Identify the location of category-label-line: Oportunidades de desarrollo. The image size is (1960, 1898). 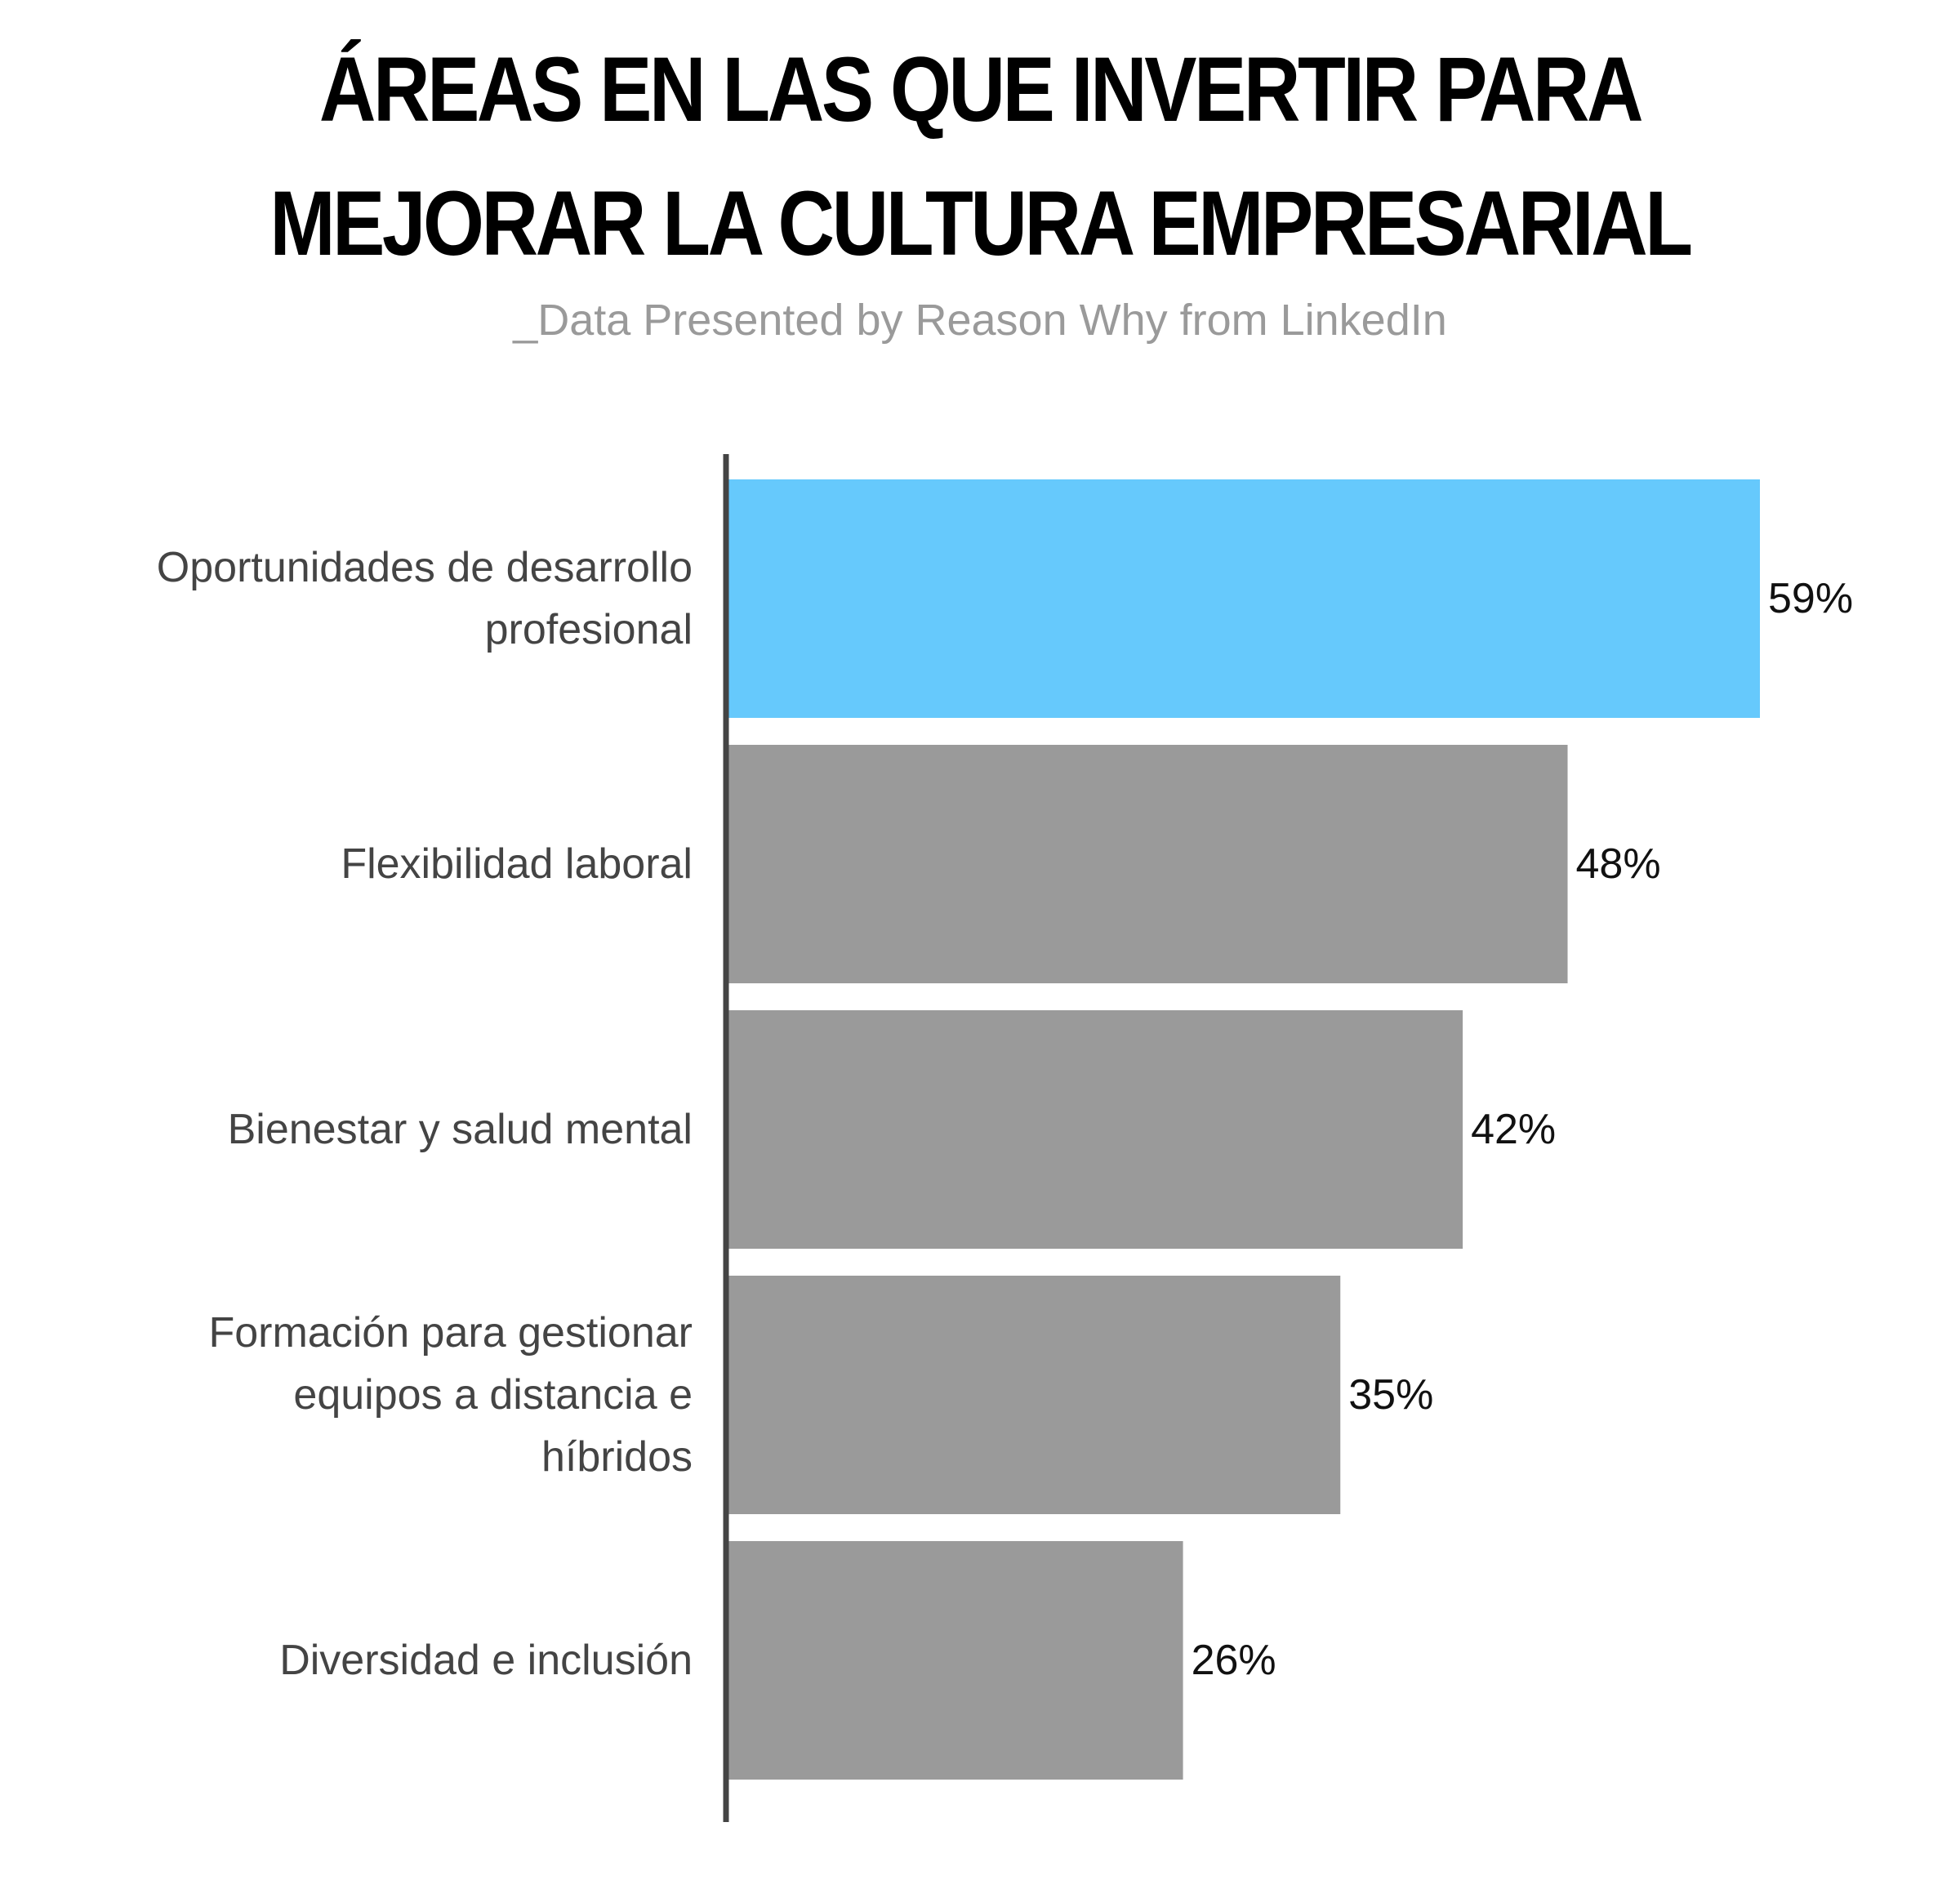
(425, 567).